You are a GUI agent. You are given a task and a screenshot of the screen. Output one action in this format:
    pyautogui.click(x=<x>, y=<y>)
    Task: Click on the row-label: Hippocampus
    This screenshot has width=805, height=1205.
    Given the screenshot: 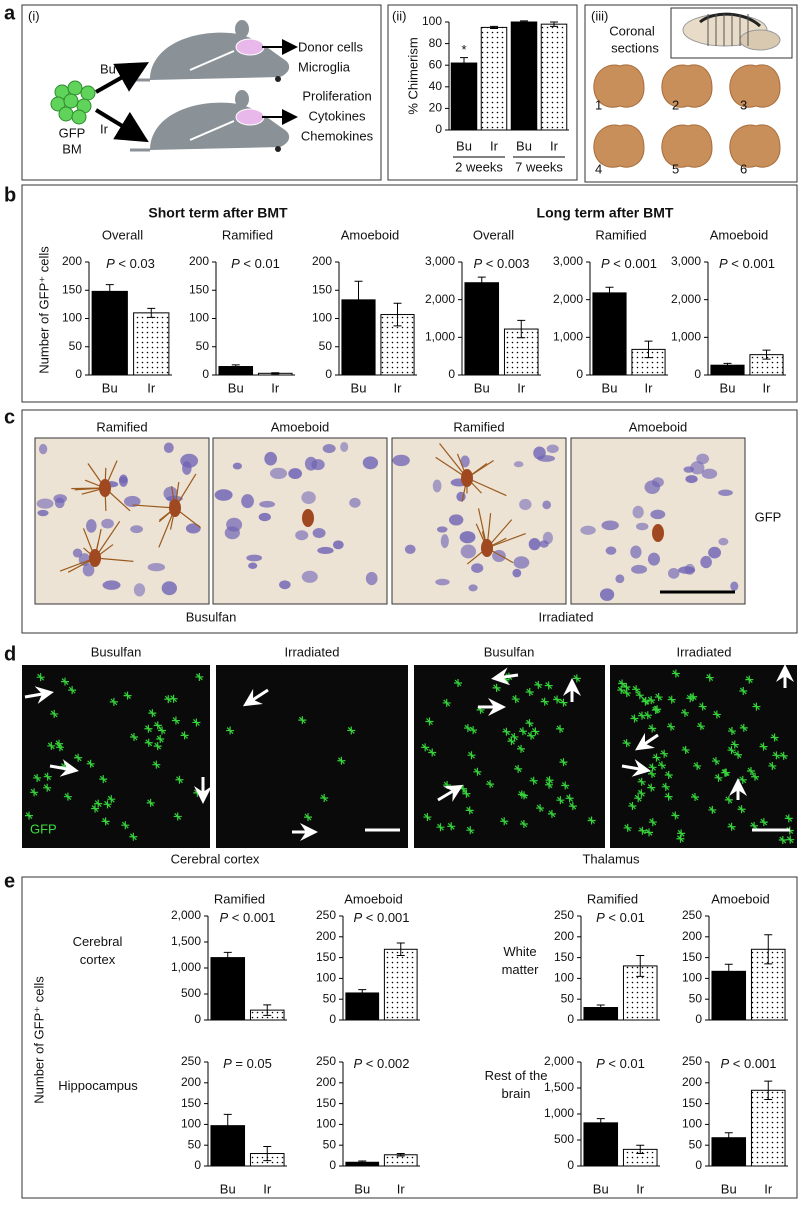 What is the action you would take?
    pyautogui.click(x=98, y=1085)
    